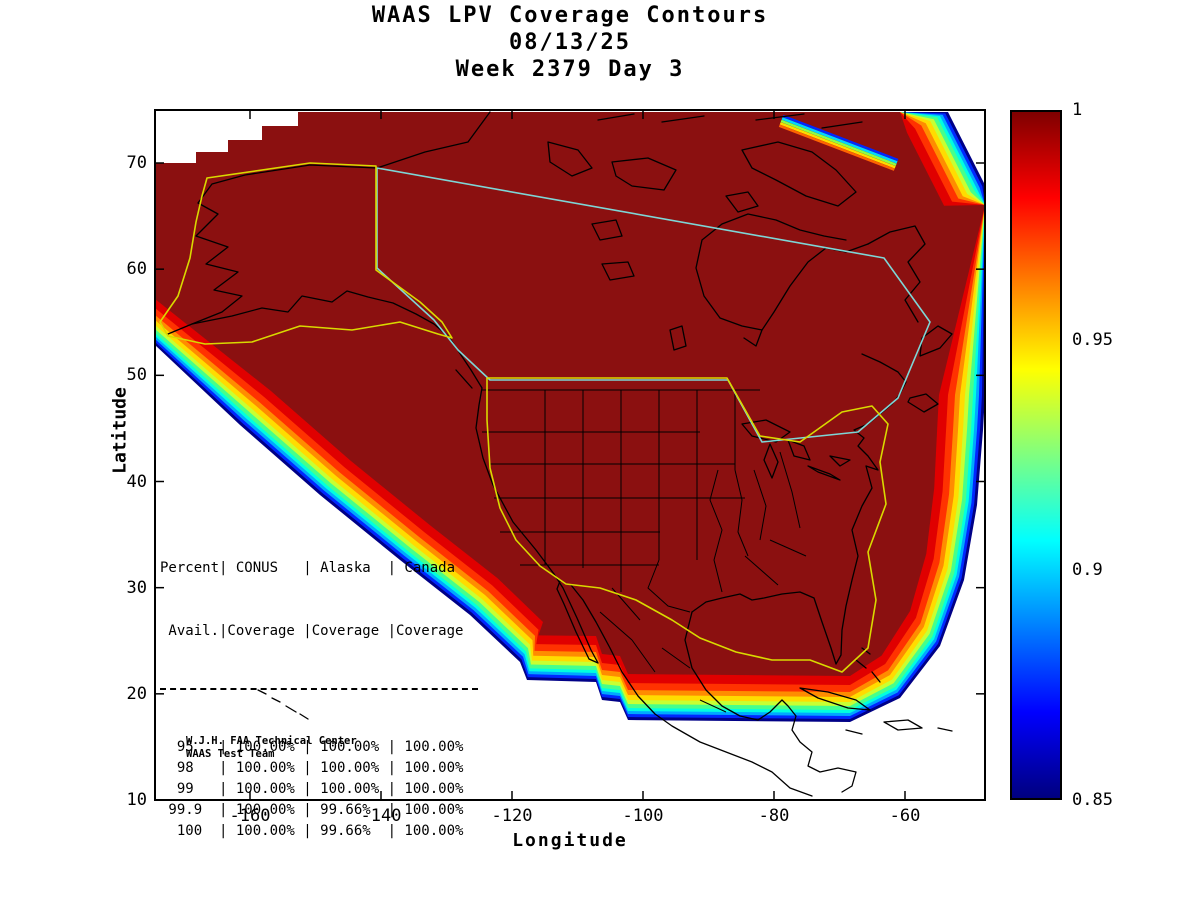 The image size is (1200, 900). Describe the element at coordinates (782, 280) in the screenshot. I see `hudson-bay` at that location.